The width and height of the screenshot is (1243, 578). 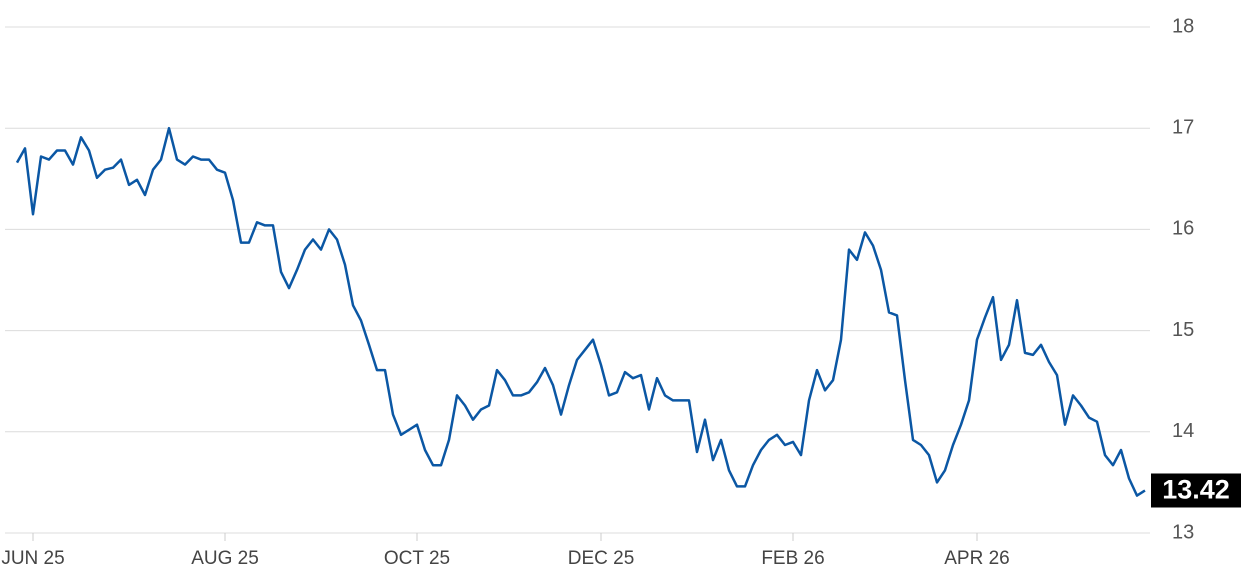 I want to click on x-tick-label: JUN 25, so click(x=32, y=558).